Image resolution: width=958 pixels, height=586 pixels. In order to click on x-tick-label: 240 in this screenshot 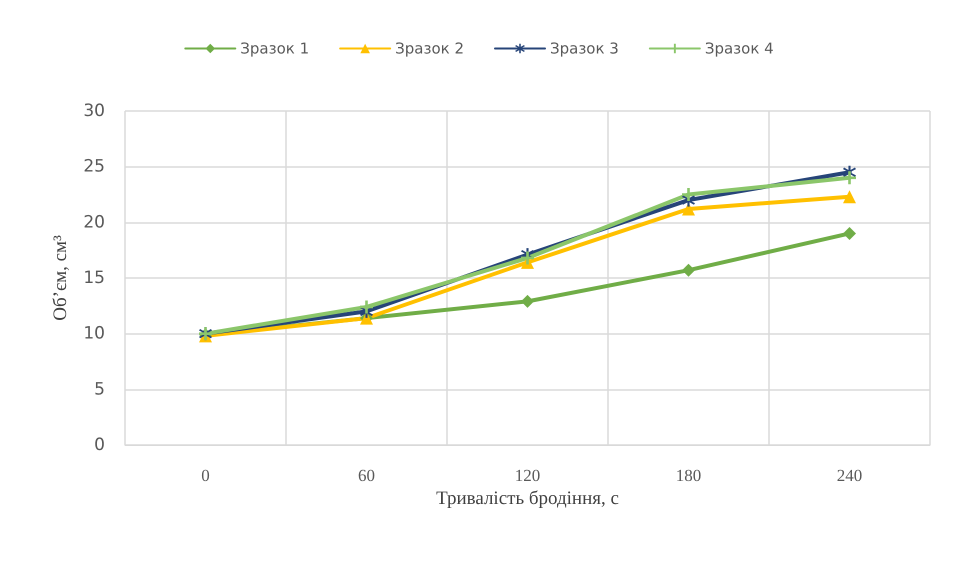, I will do `click(849, 475)`.